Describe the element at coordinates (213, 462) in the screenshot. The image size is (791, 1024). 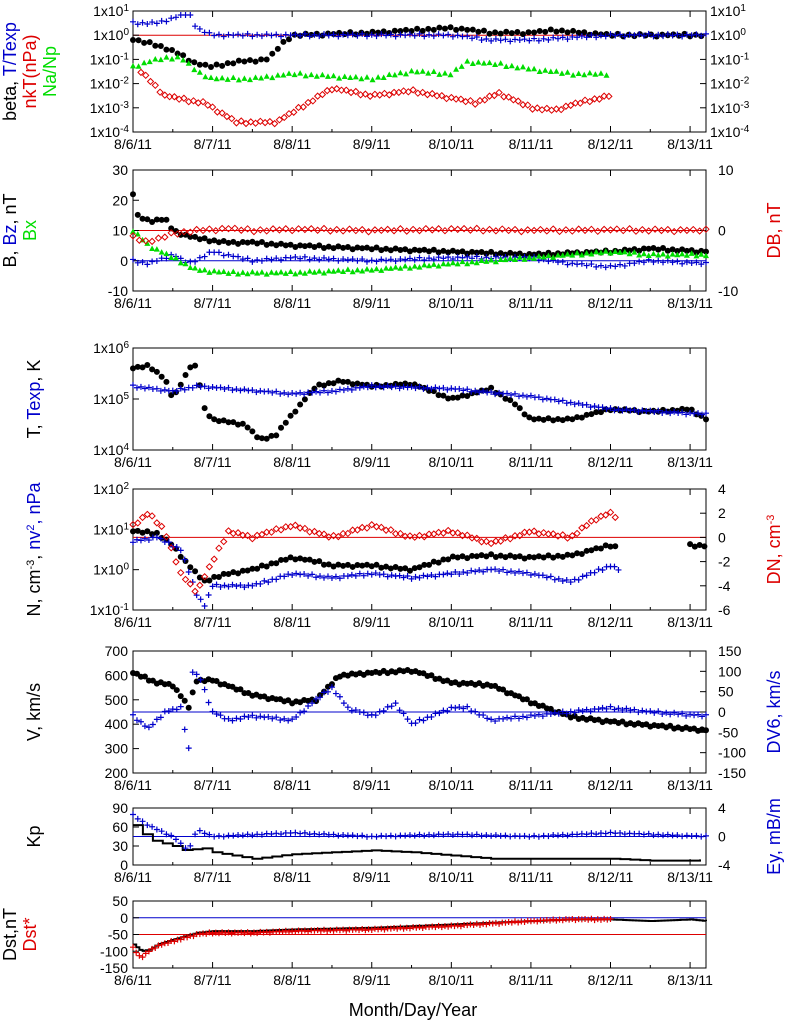
I see `x-tick-label: 8/7/11` at that location.